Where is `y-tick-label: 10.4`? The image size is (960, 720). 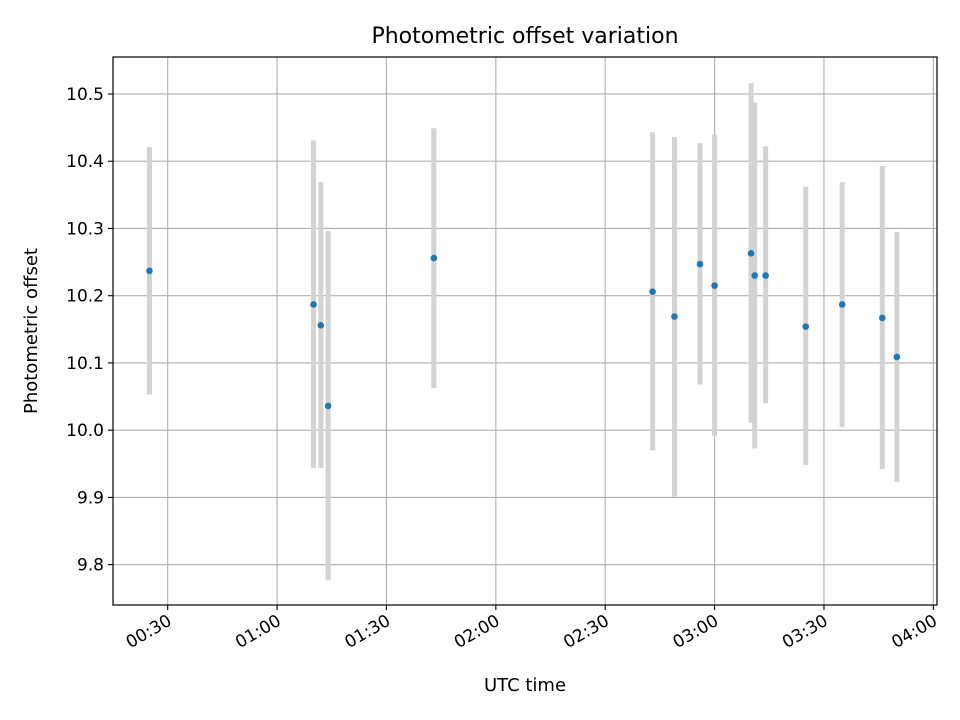 y-tick-label: 10.4 is located at coordinates (85, 162).